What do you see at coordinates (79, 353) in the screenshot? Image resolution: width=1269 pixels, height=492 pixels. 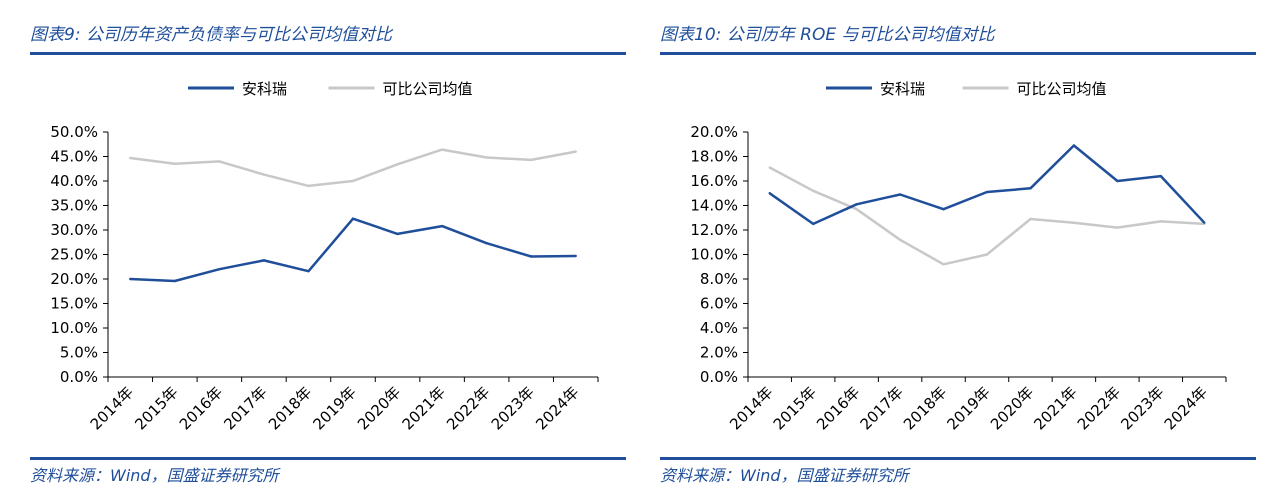 I see `y-tick-label: 5.0%` at bounding box center [79, 353].